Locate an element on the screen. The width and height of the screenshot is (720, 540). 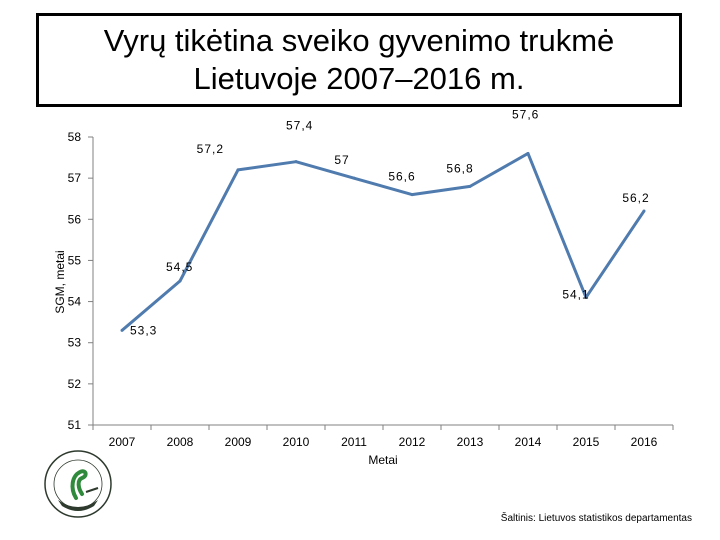
x-tick-label: 2010 is located at coordinates (296, 442).